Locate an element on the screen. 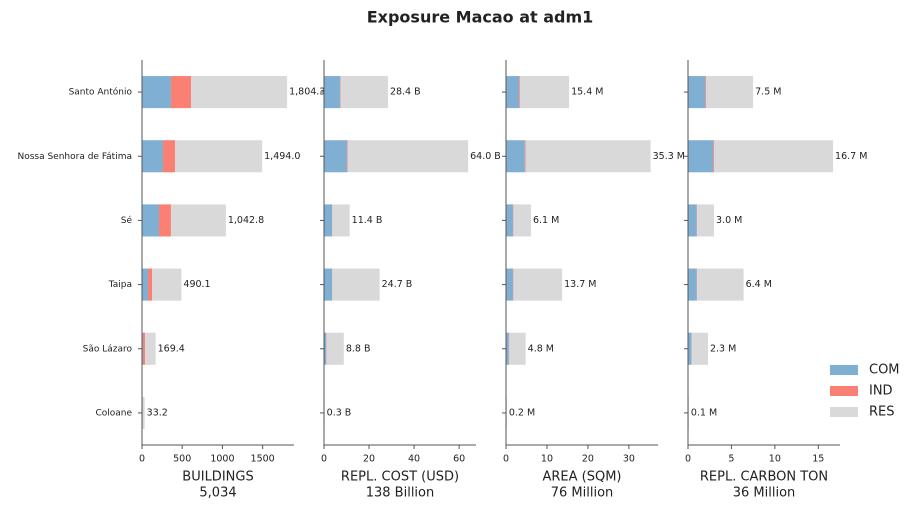 The height and width of the screenshot is (510, 917). value-label: 35.3 M is located at coordinates (669, 156).